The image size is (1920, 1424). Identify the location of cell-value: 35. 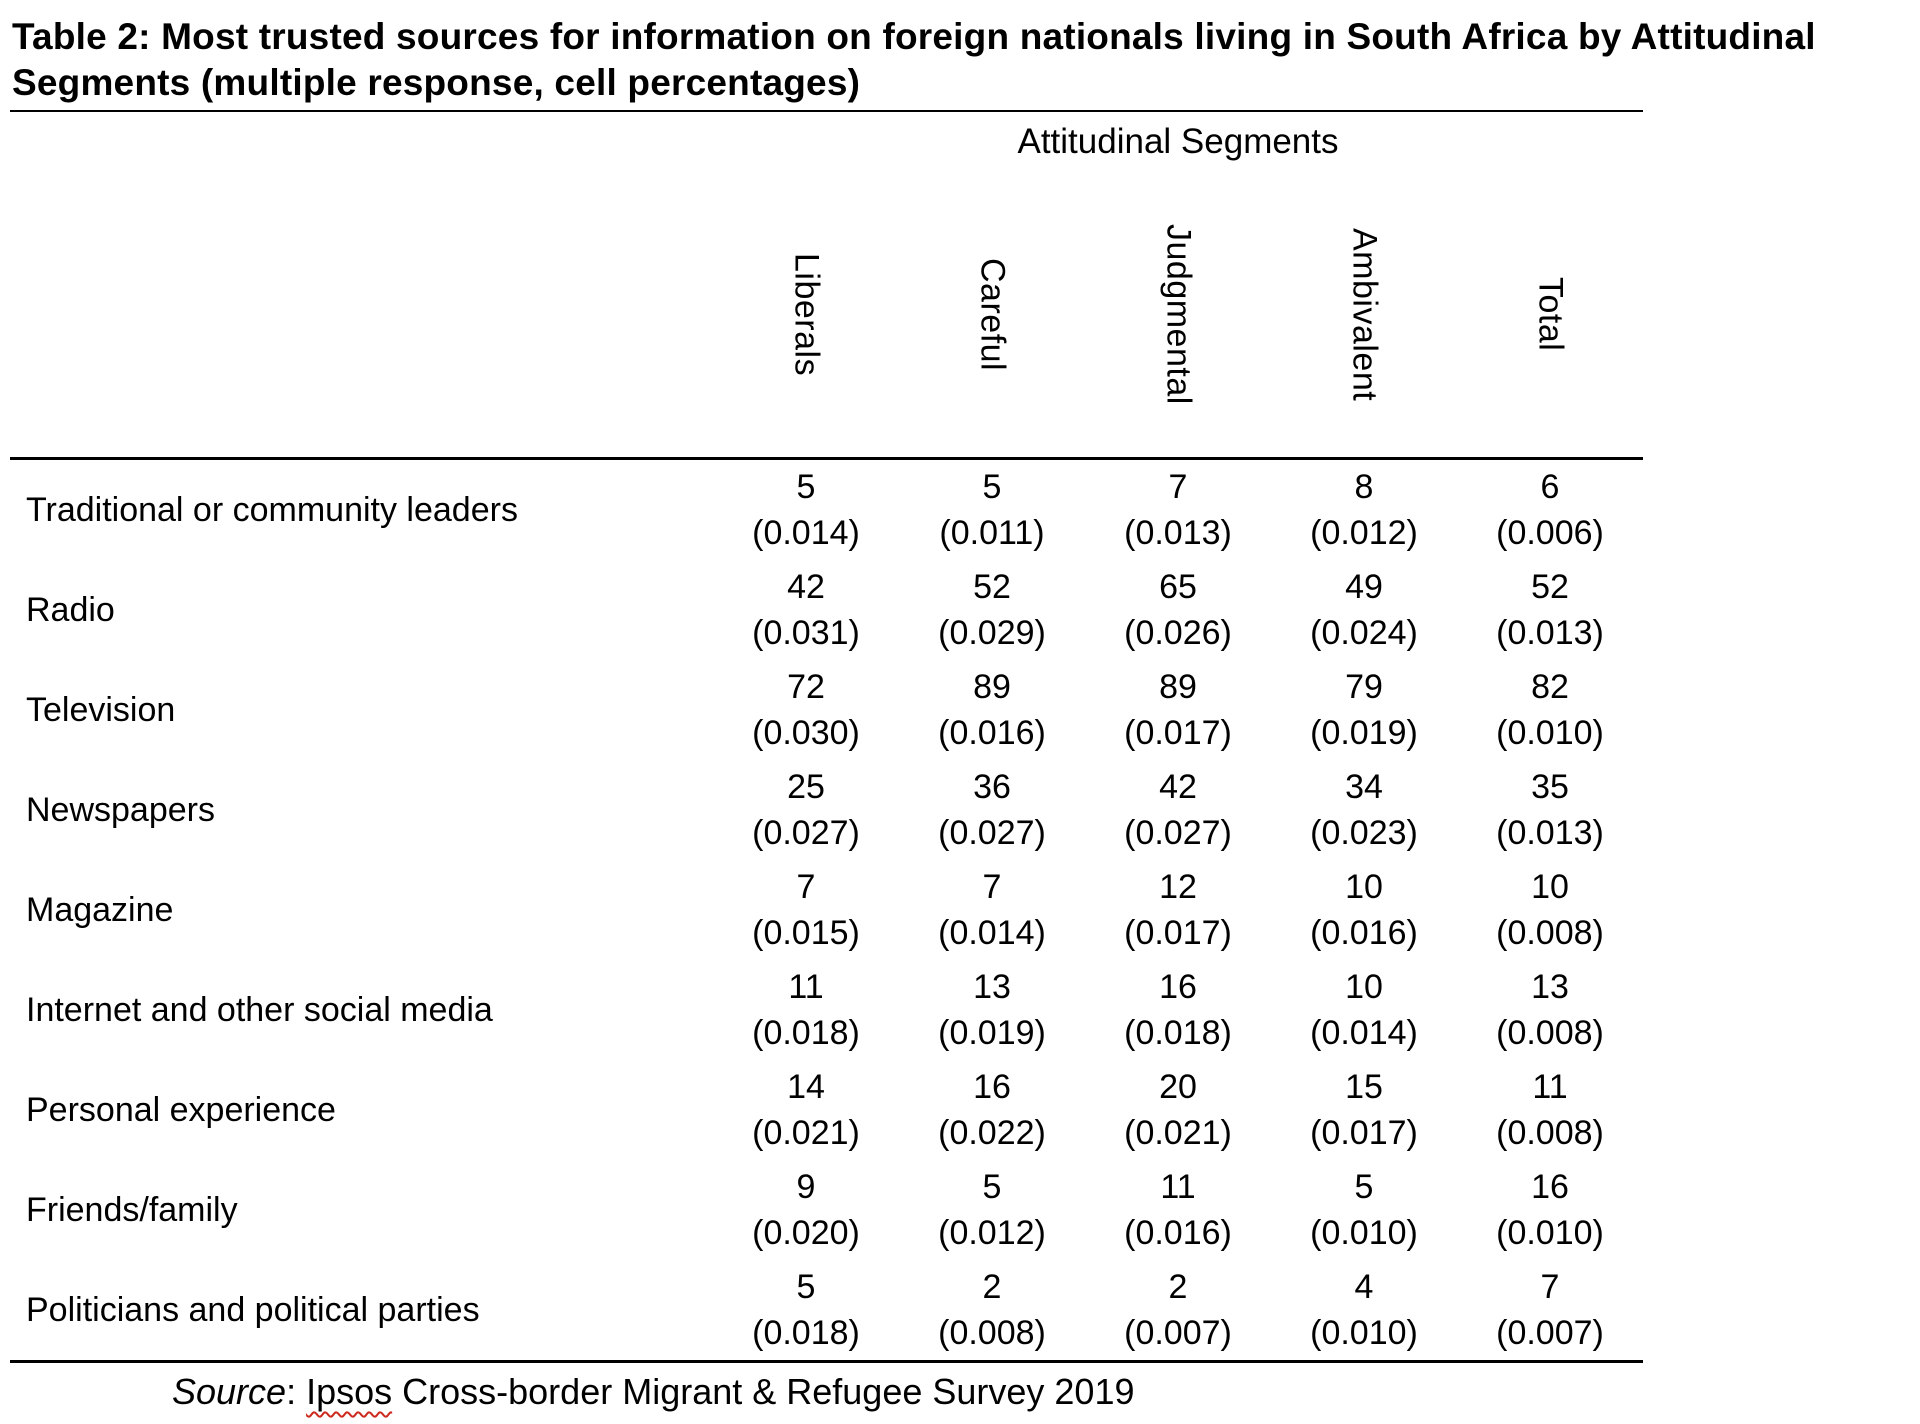
(1550, 787).